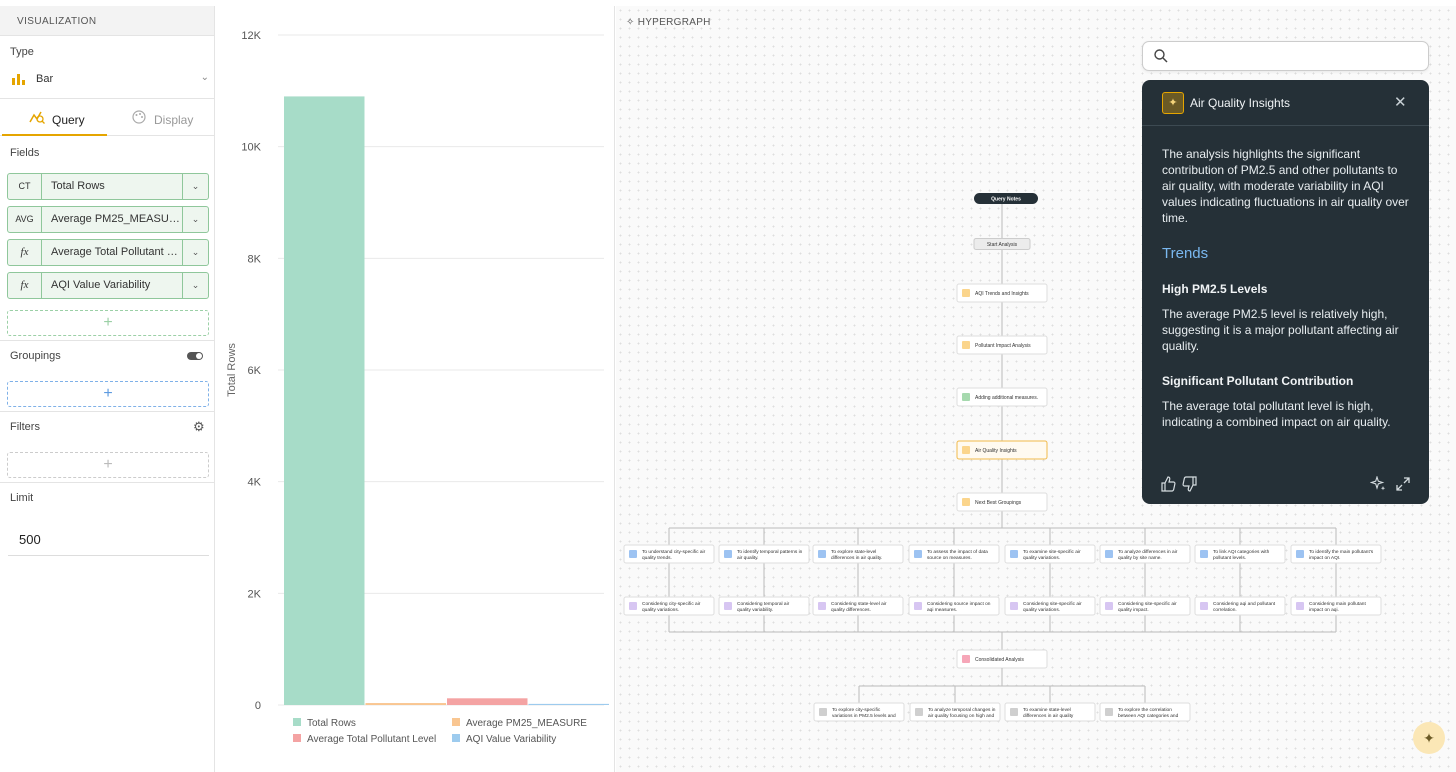  What do you see at coordinates (1429, 738) in the screenshot?
I see `ai-assistant-button: ✦` at bounding box center [1429, 738].